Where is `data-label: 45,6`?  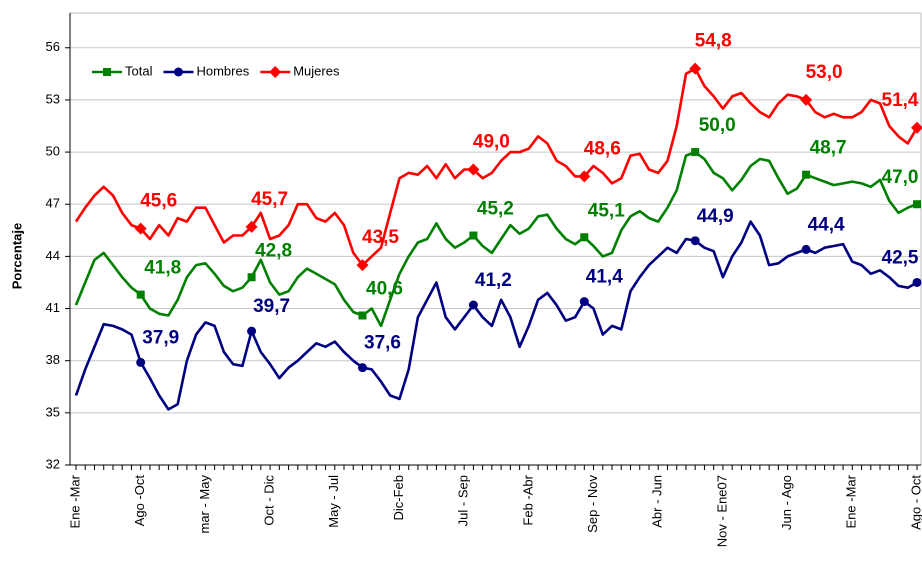 data-label: 45,6 is located at coordinates (158, 201).